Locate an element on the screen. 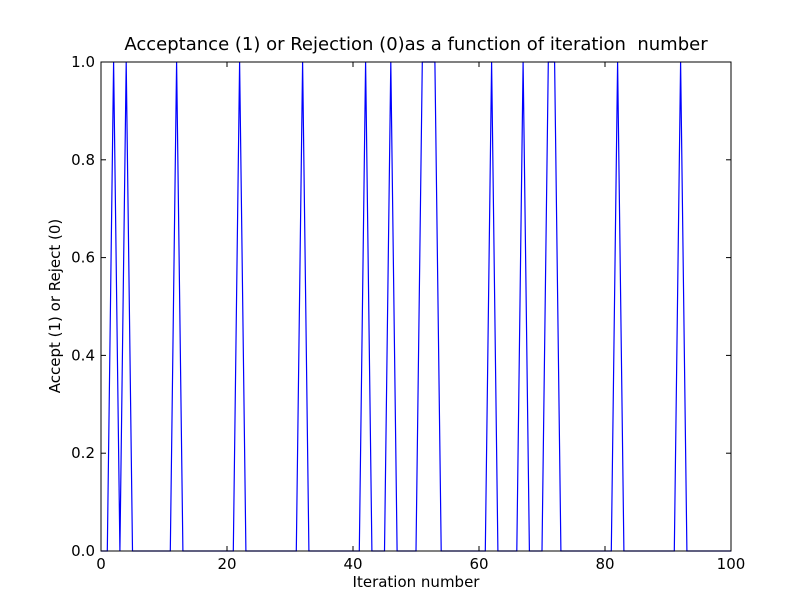  x-tick-label: 80 is located at coordinates (604, 564).